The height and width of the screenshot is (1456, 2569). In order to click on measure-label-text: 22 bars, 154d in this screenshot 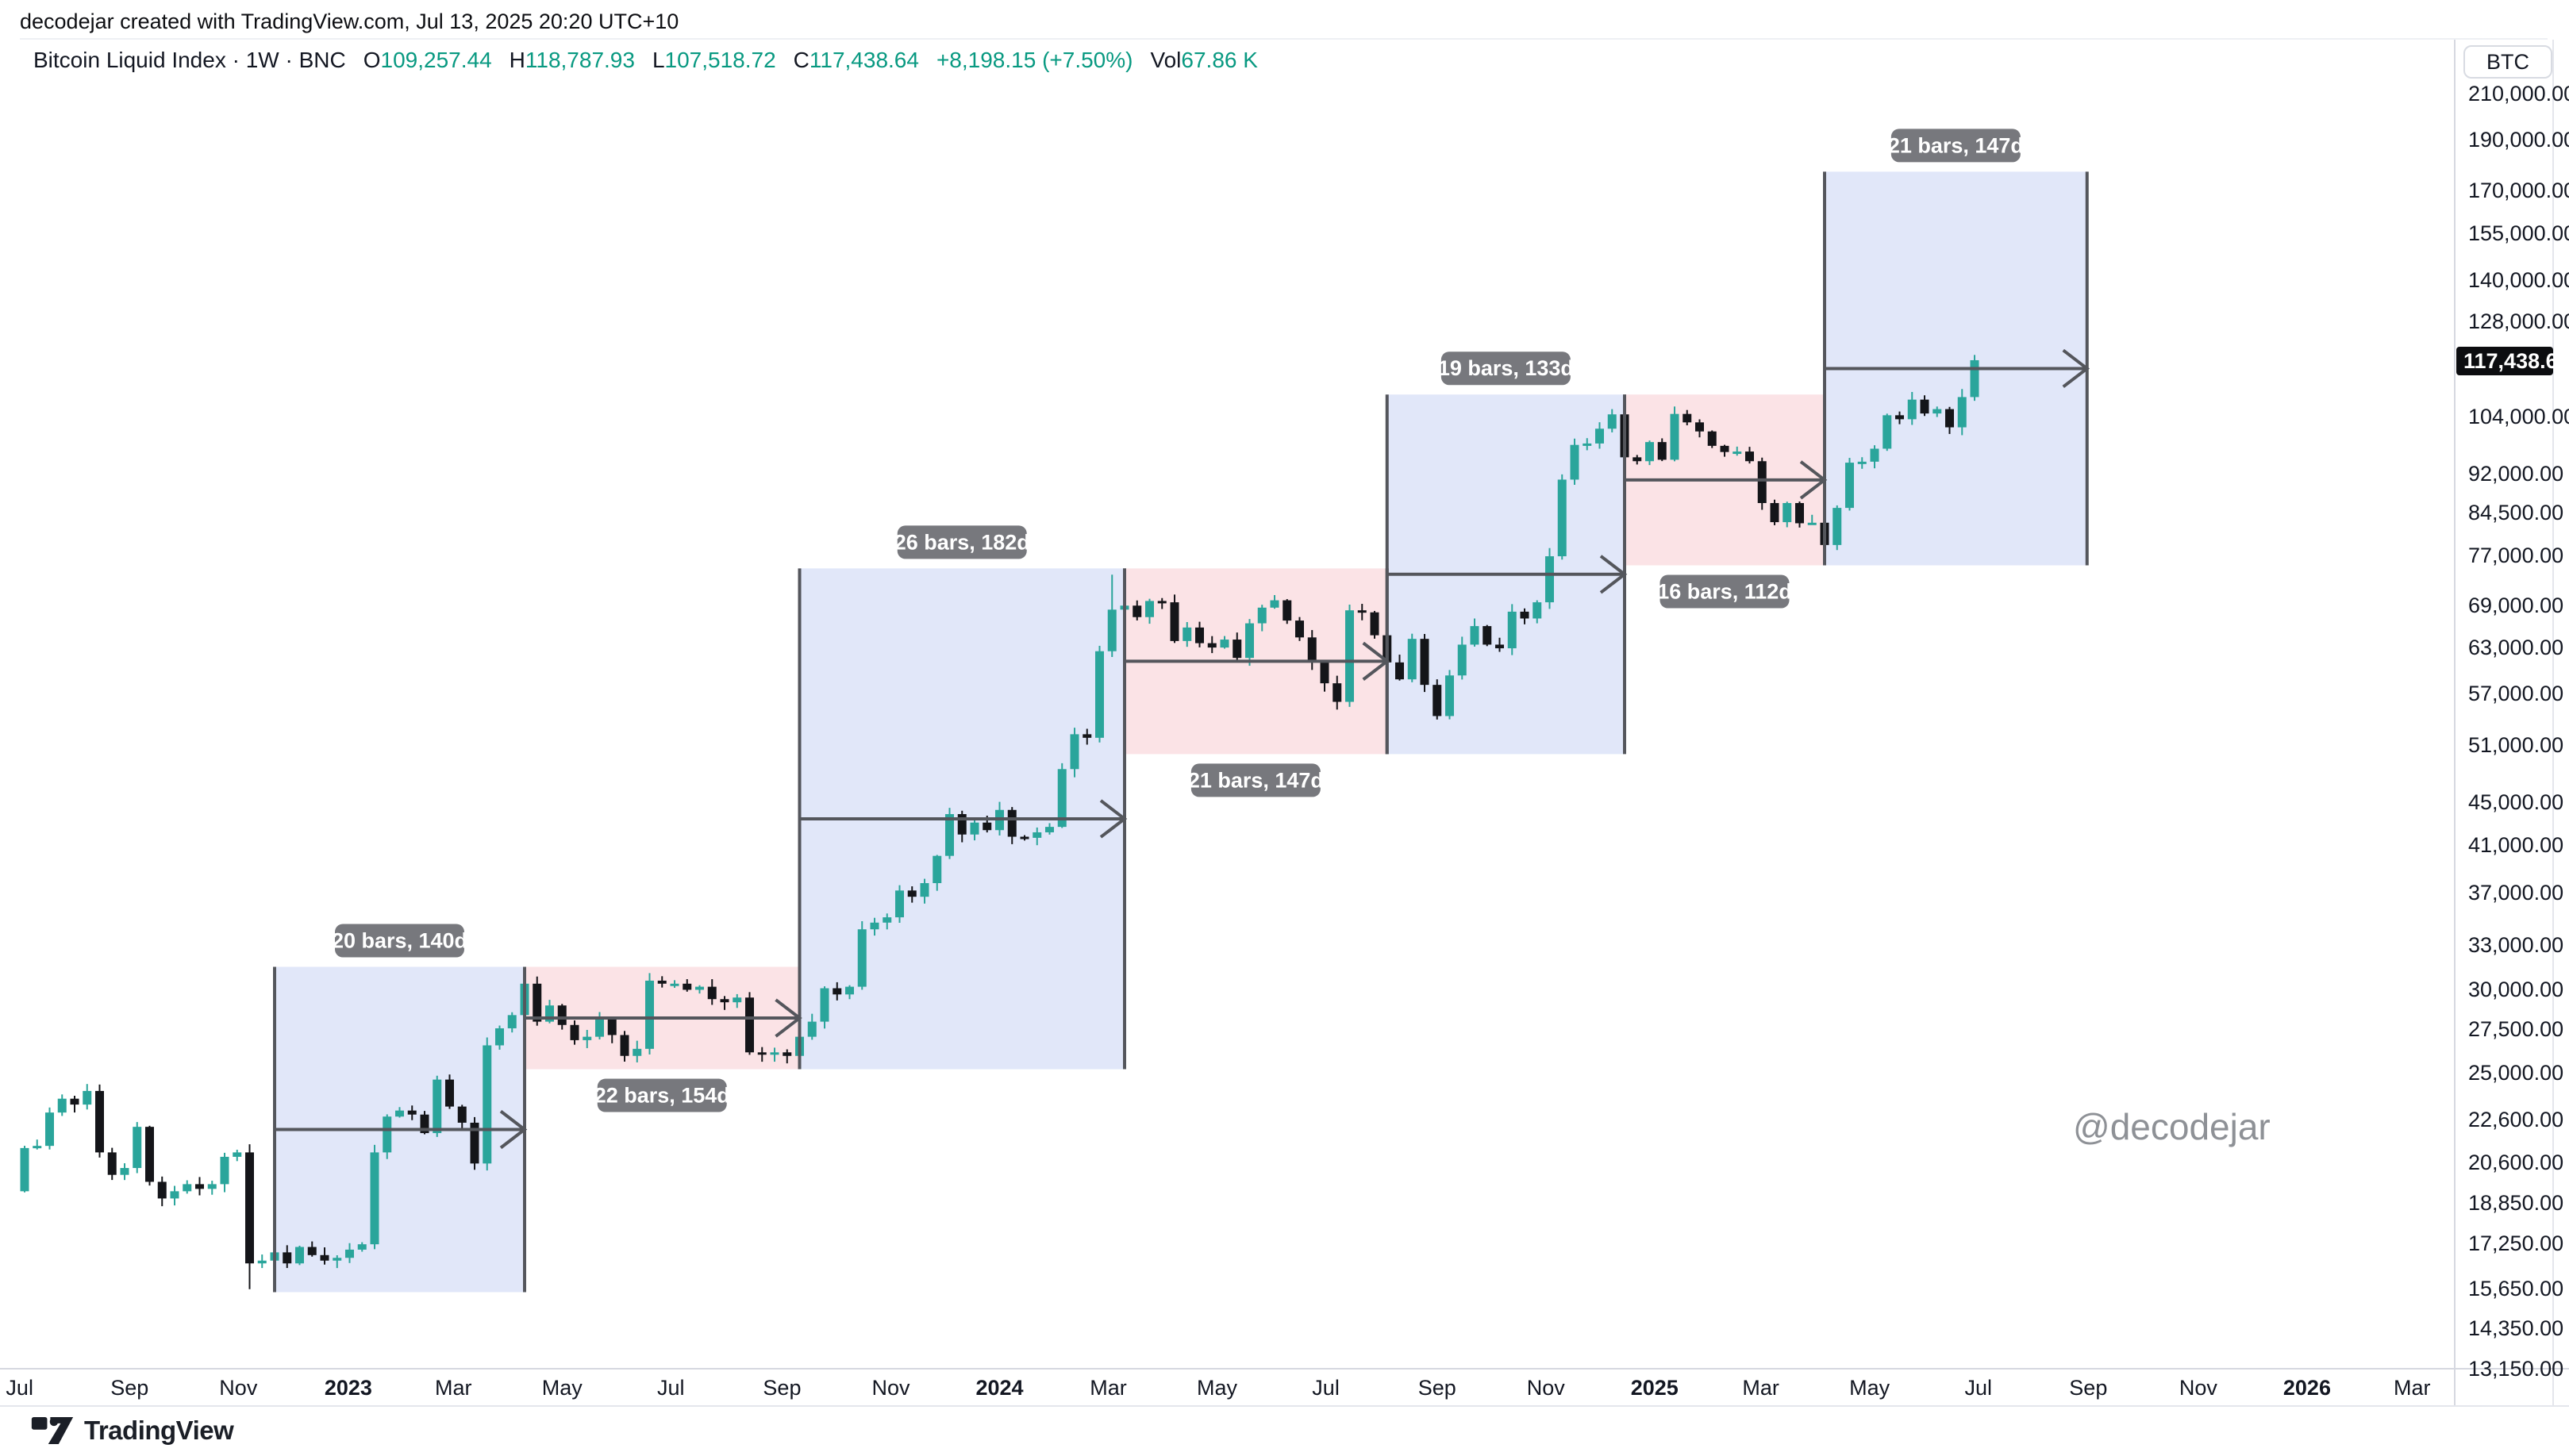, I will do `click(662, 1096)`.